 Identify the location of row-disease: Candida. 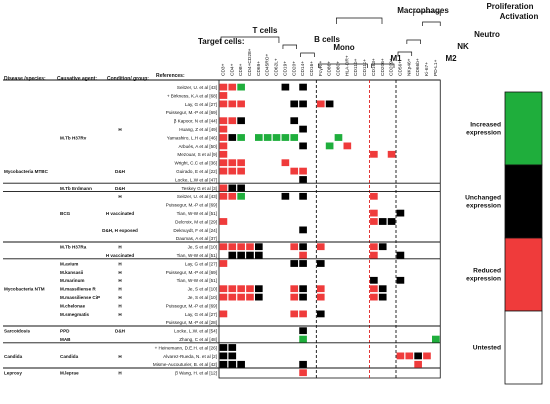
(13, 356).